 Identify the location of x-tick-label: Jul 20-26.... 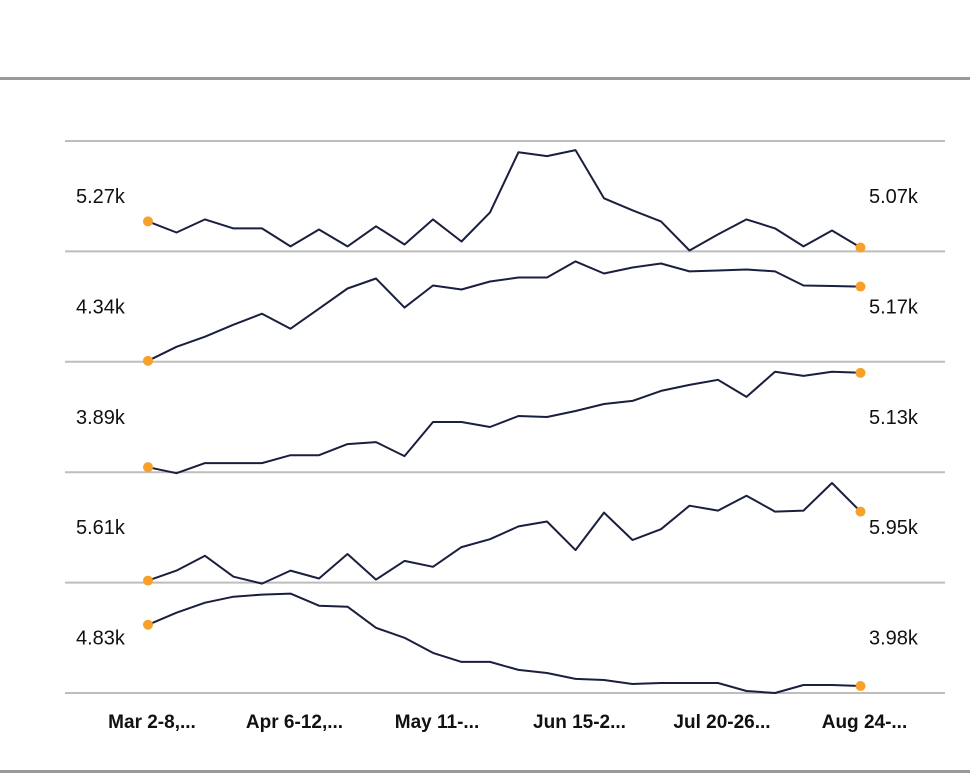
(721, 722).